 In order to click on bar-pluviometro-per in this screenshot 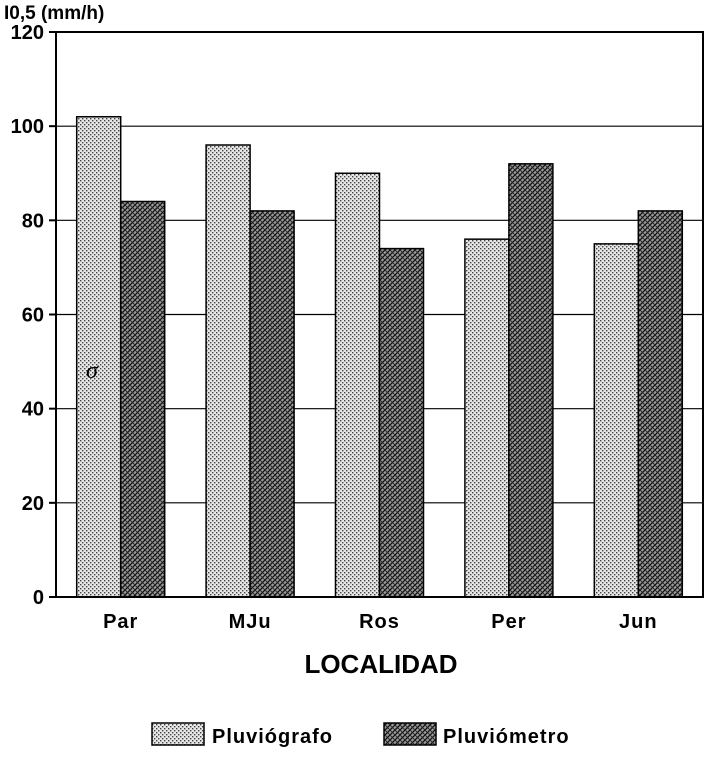, I will do `click(531, 380)`.